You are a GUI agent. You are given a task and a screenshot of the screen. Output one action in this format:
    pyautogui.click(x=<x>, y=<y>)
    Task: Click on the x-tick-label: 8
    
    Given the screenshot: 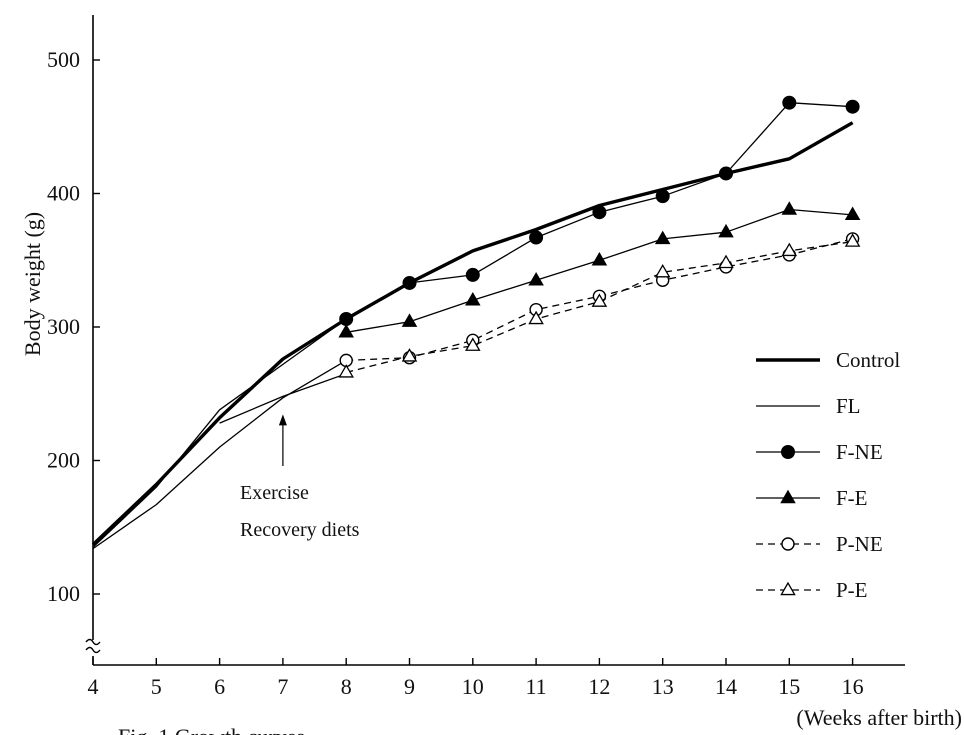 What is the action you would take?
    pyautogui.click(x=346, y=686)
    